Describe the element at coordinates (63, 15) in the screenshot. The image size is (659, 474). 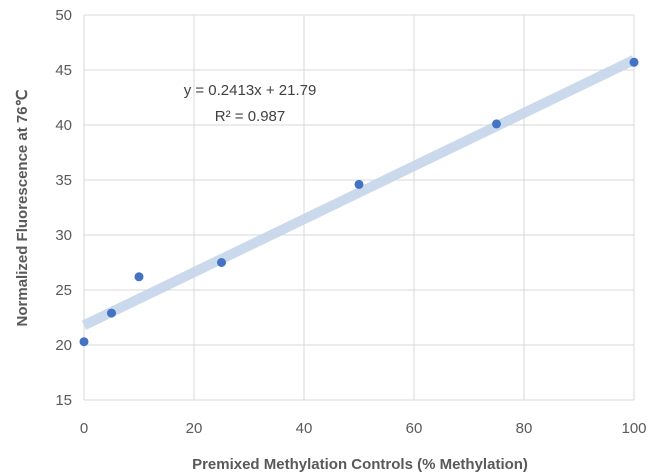
I see `y-tick-label: 50` at that location.